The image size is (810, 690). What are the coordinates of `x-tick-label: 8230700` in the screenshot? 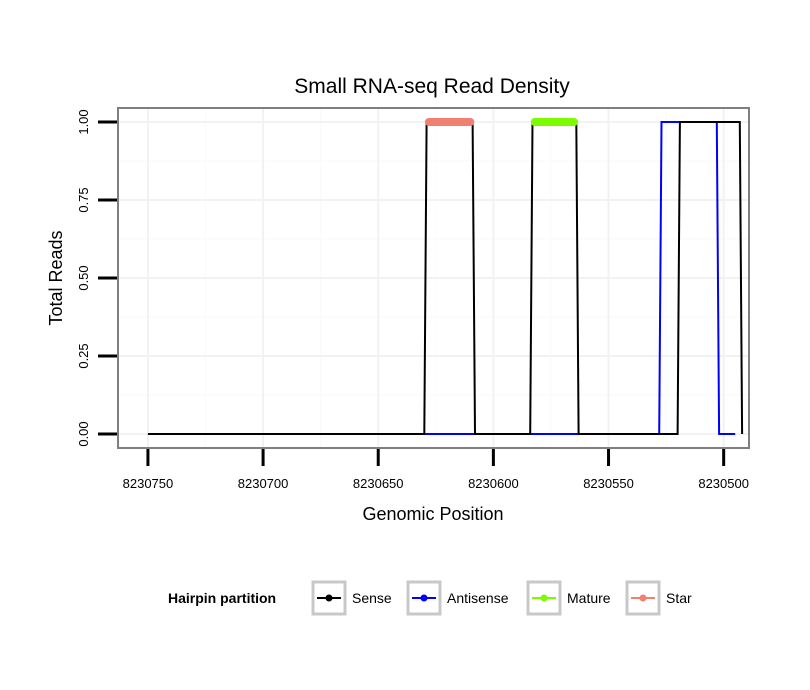 It's located at (263, 483).